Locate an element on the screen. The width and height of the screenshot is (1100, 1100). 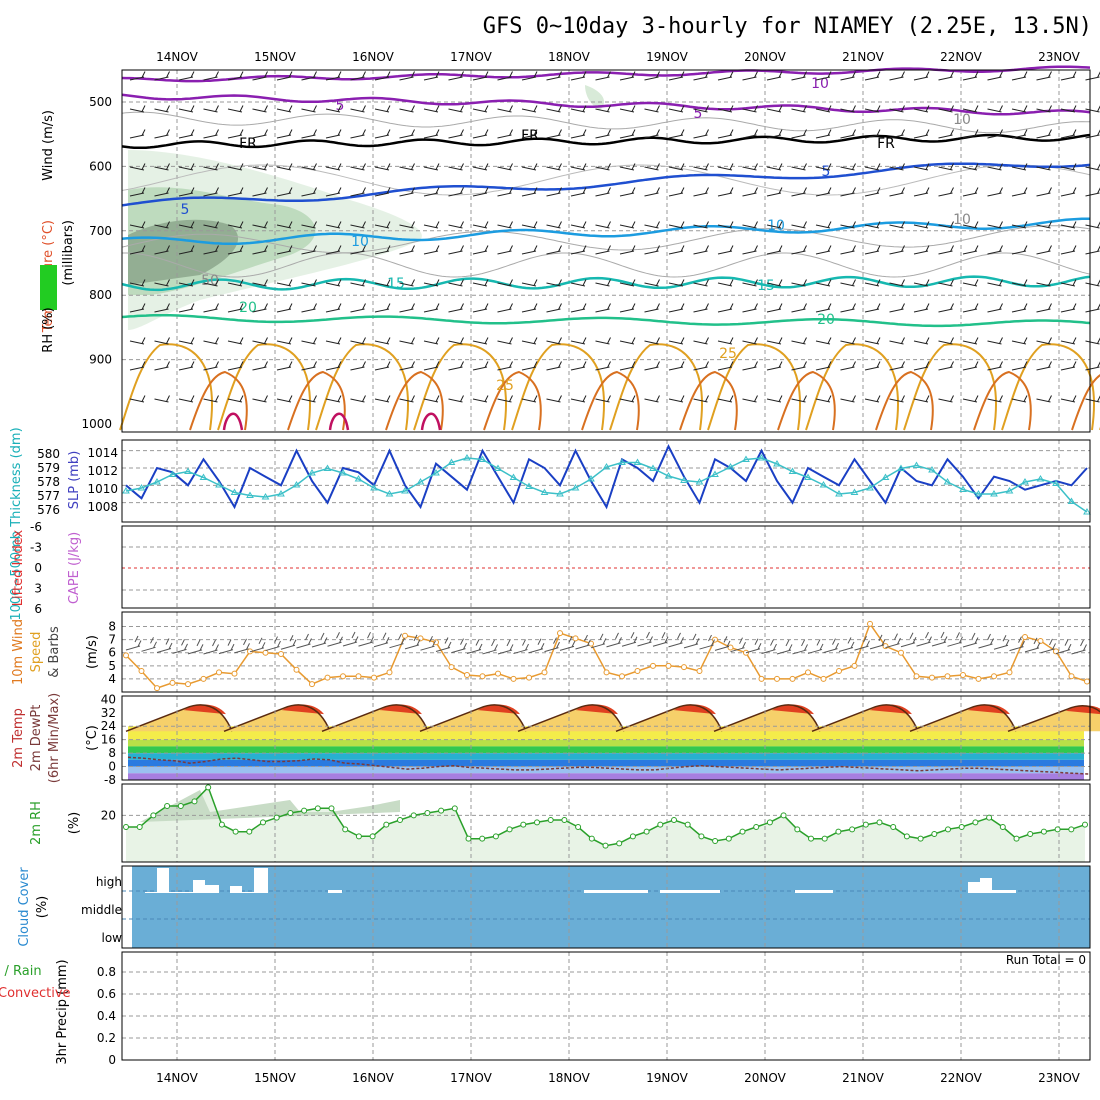
rh-axis-box is located at coordinates (48, 287).